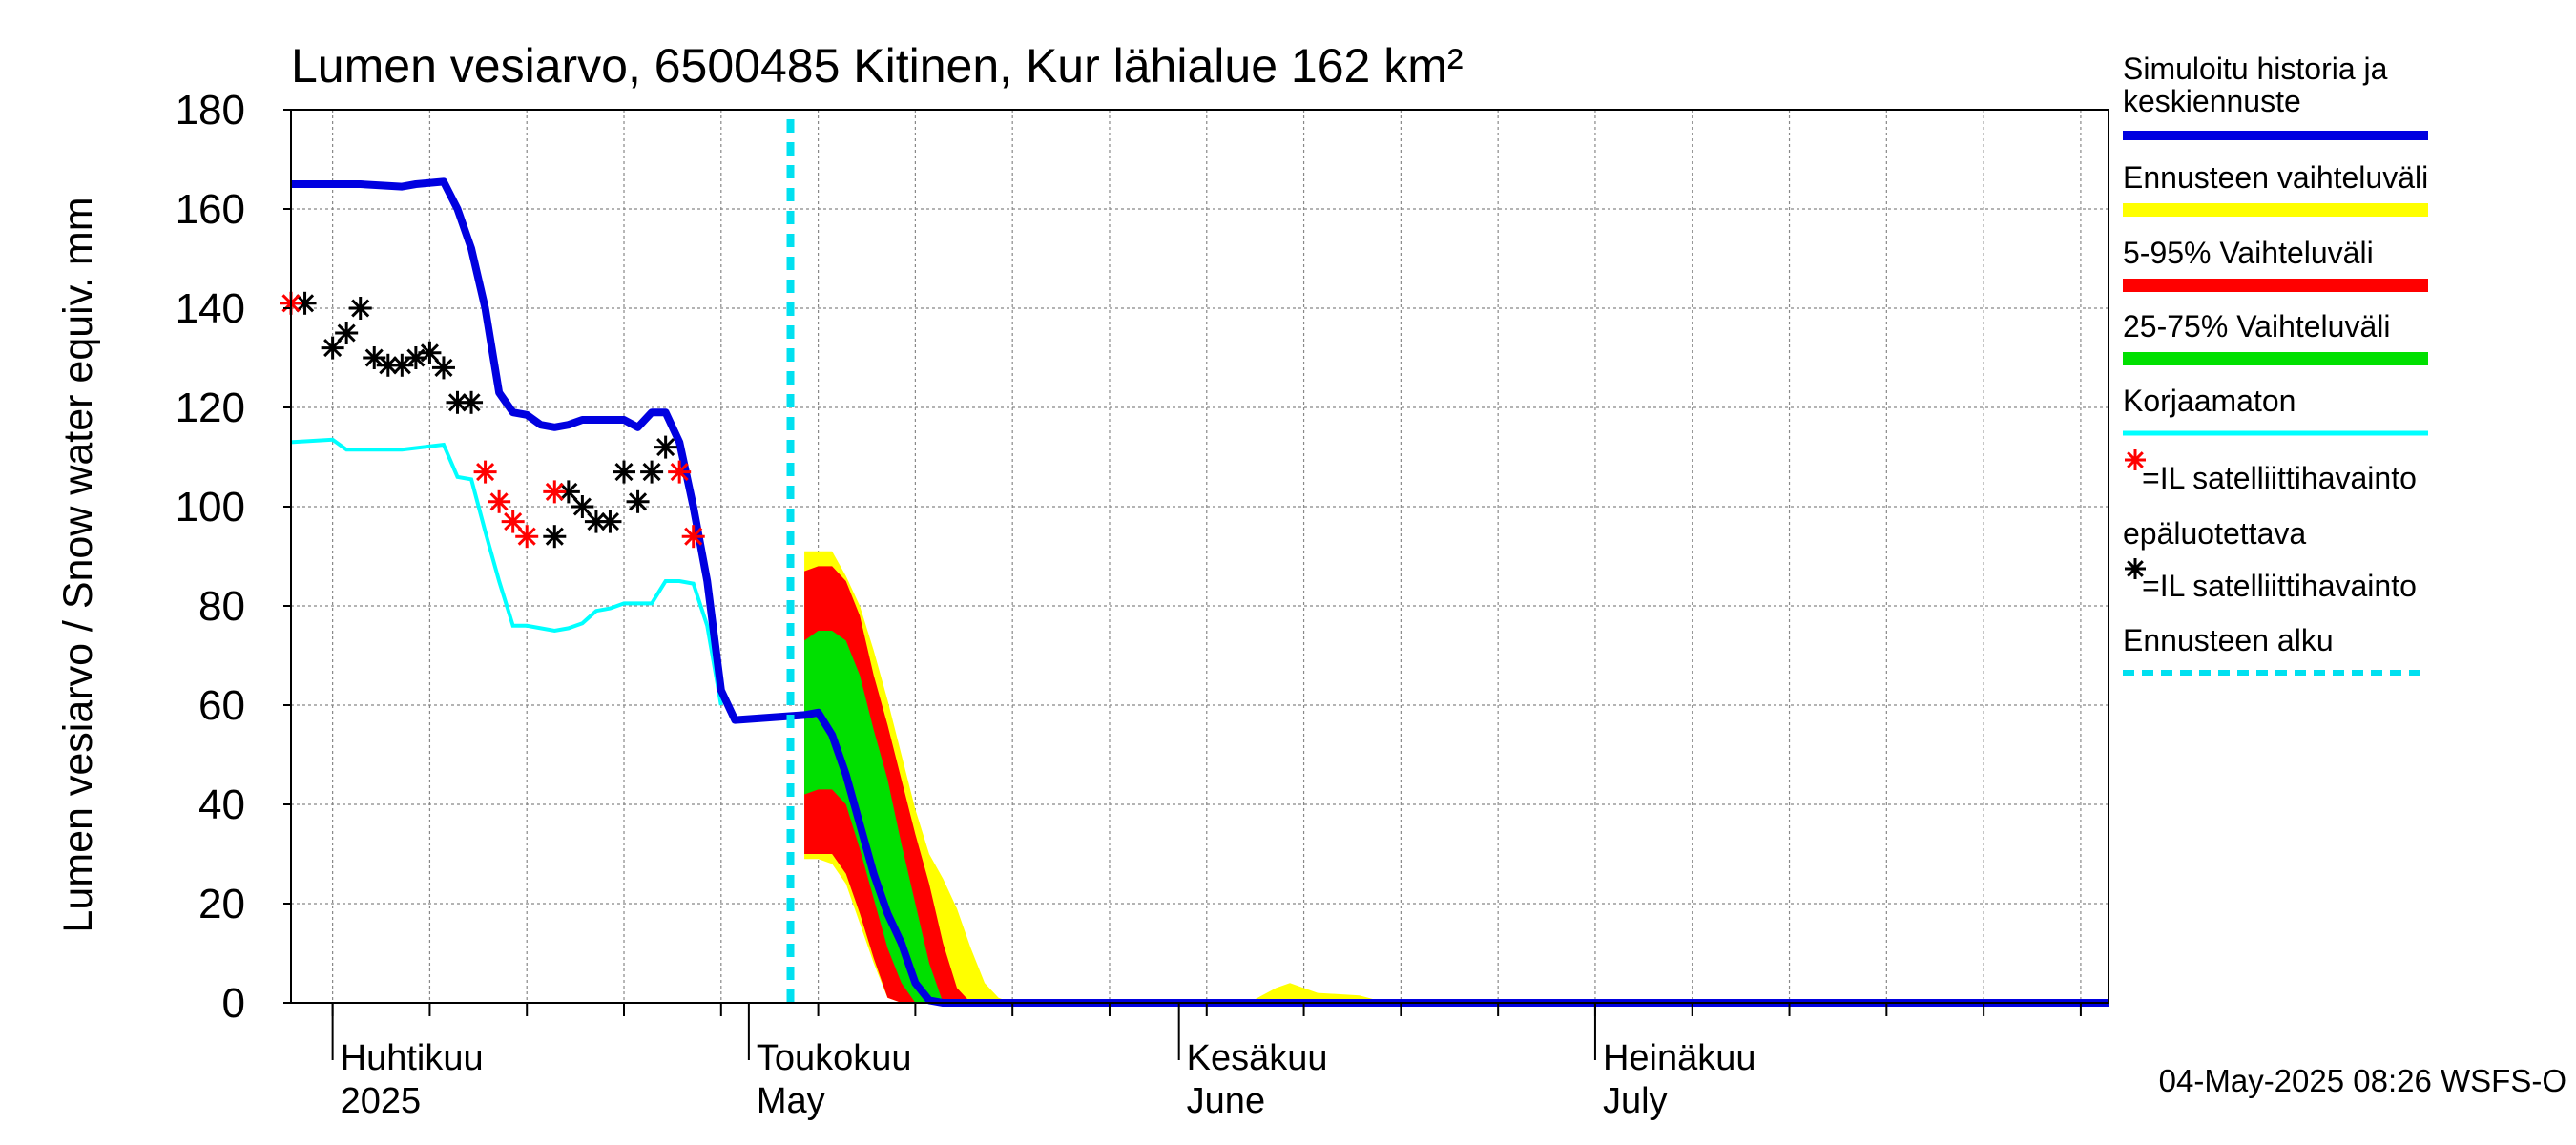 The height and width of the screenshot is (1145, 2576). I want to click on y-tick-label: 40, so click(221, 804).